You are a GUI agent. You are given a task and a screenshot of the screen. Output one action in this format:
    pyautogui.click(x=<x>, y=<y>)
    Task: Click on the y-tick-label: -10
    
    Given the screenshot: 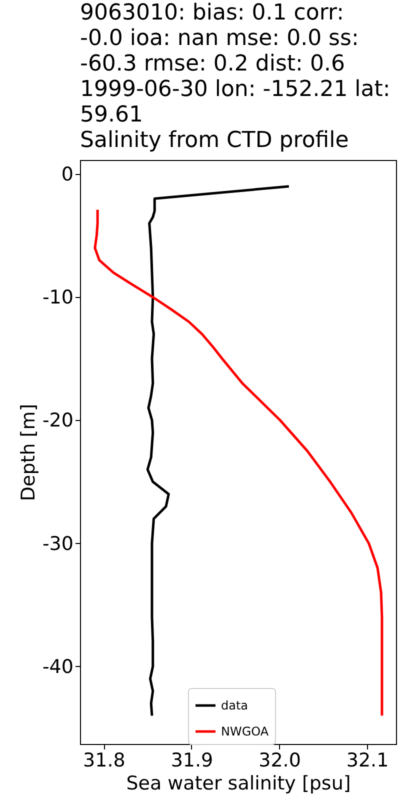 What is the action you would take?
    pyautogui.click(x=58, y=297)
    